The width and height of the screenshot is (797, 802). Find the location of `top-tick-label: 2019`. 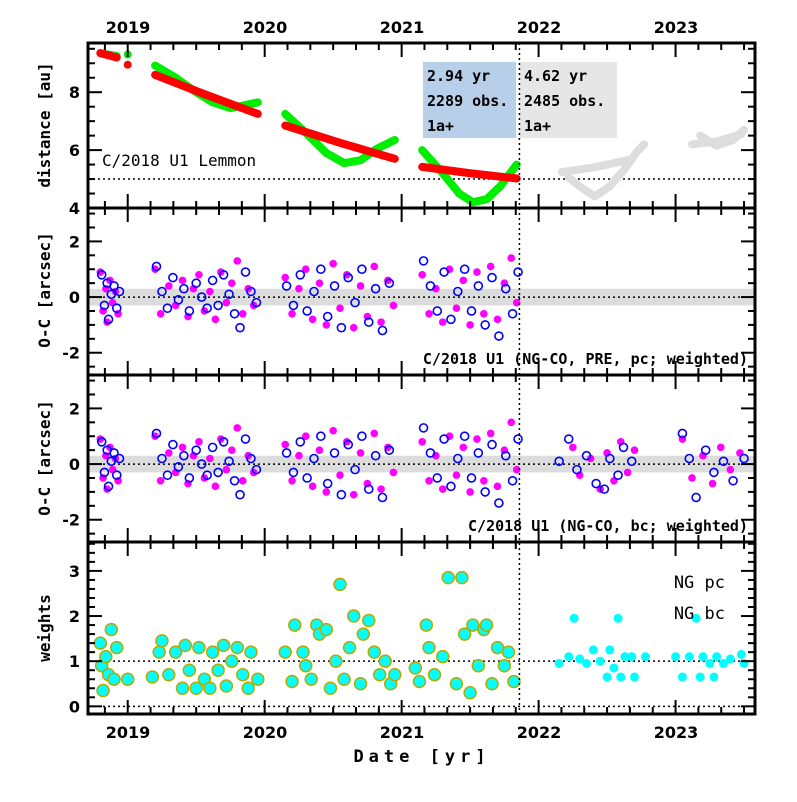

top-tick-label: 2019 is located at coordinates (128, 27).